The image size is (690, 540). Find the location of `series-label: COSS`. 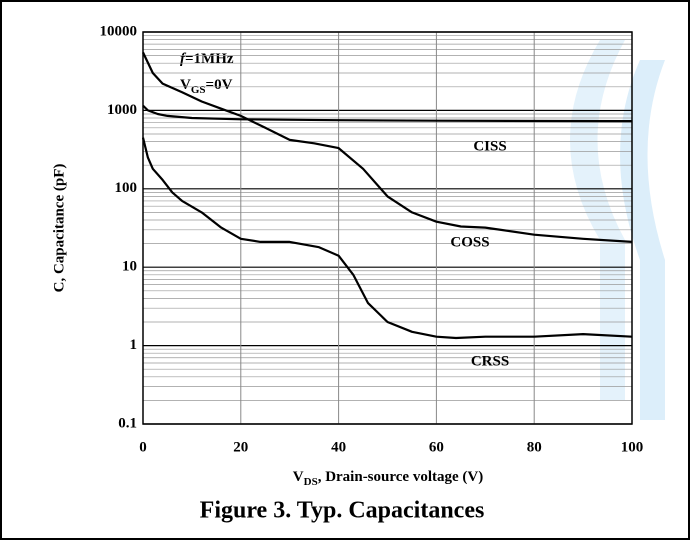

series-label: COSS is located at coordinates (469, 242).